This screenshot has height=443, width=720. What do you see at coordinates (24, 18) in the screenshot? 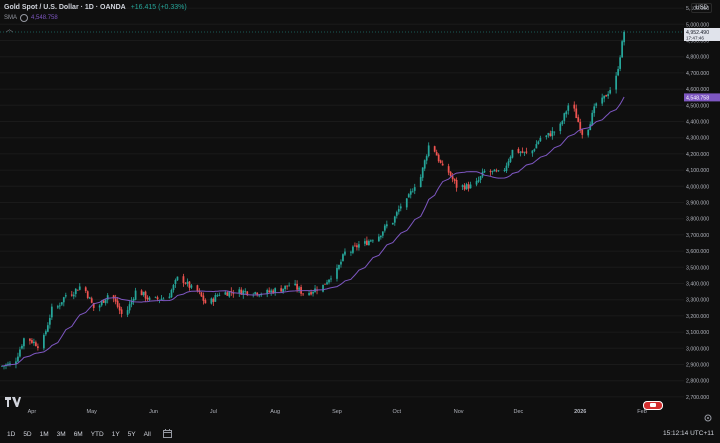
I see `eye-icon` at bounding box center [24, 18].